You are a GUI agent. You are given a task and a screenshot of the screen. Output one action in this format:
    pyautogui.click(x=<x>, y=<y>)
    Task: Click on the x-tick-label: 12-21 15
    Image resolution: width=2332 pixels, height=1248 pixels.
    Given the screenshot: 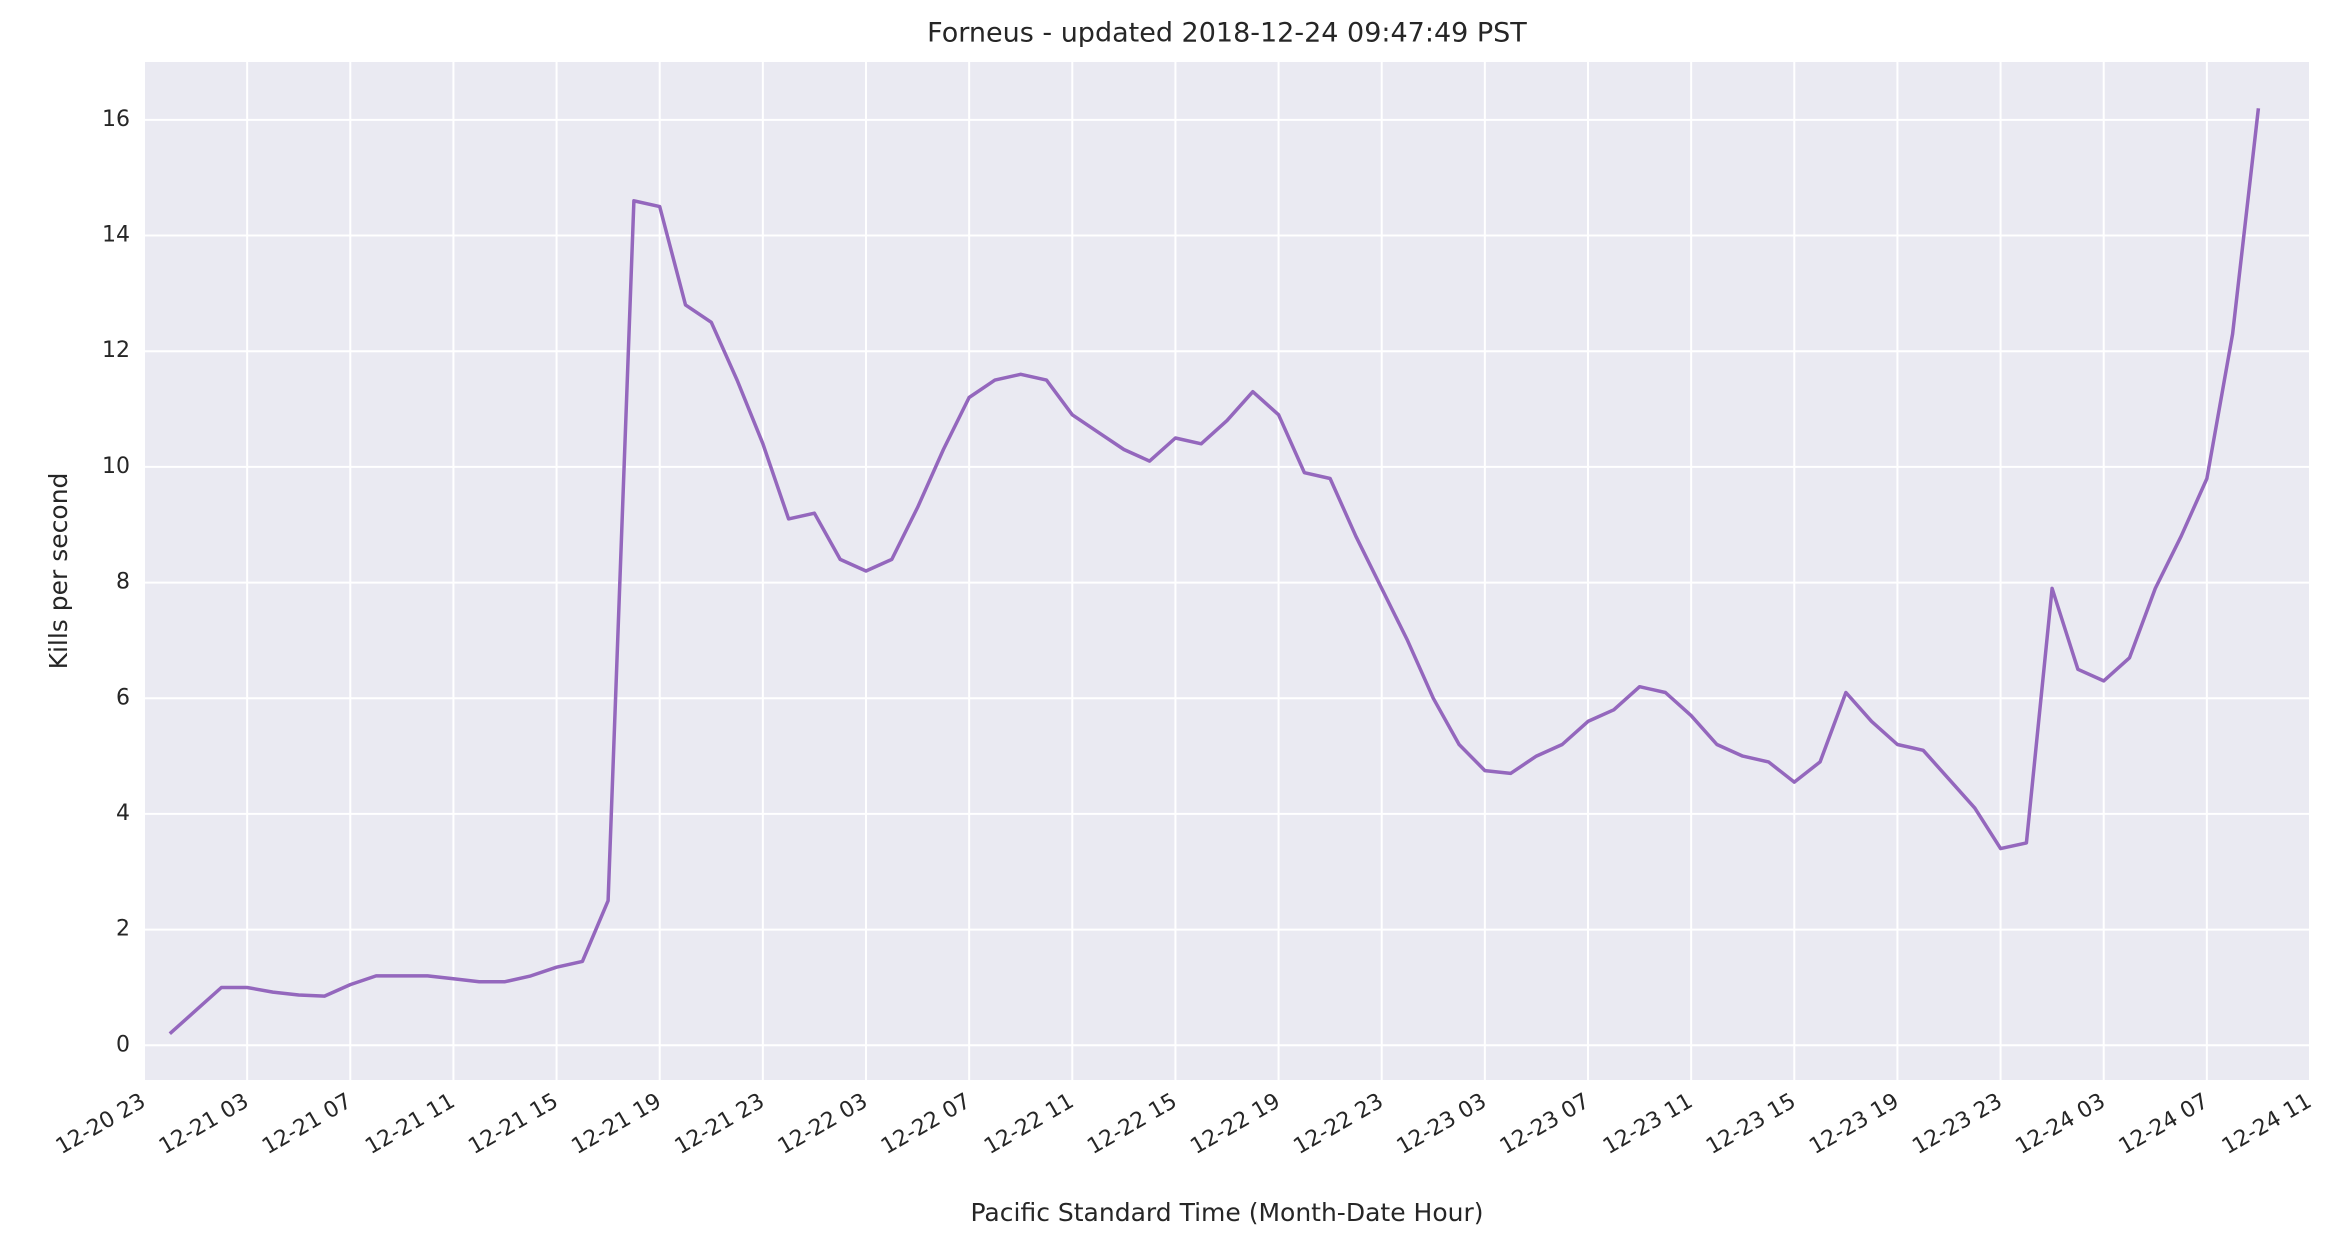 What is the action you would take?
    pyautogui.click(x=513, y=1124)
    